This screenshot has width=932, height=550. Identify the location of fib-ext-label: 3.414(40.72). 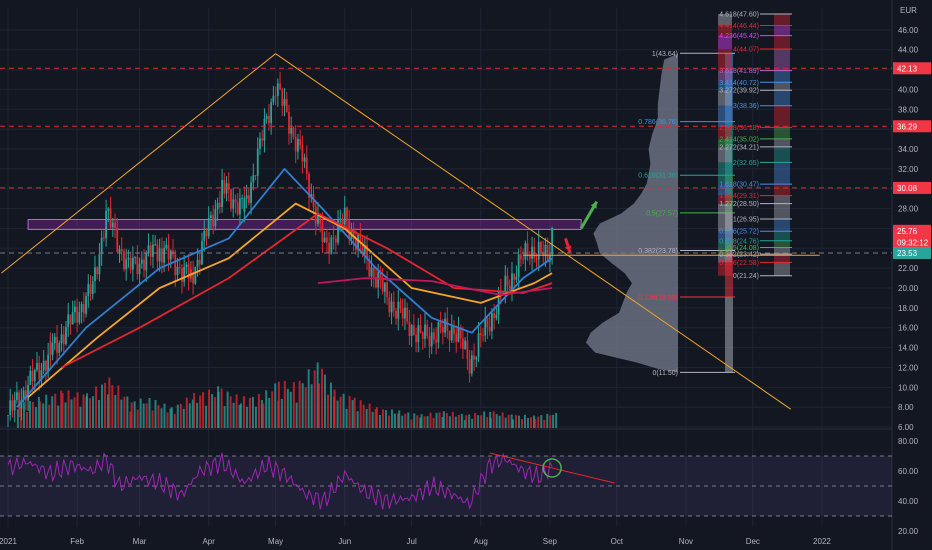
(739, 83).